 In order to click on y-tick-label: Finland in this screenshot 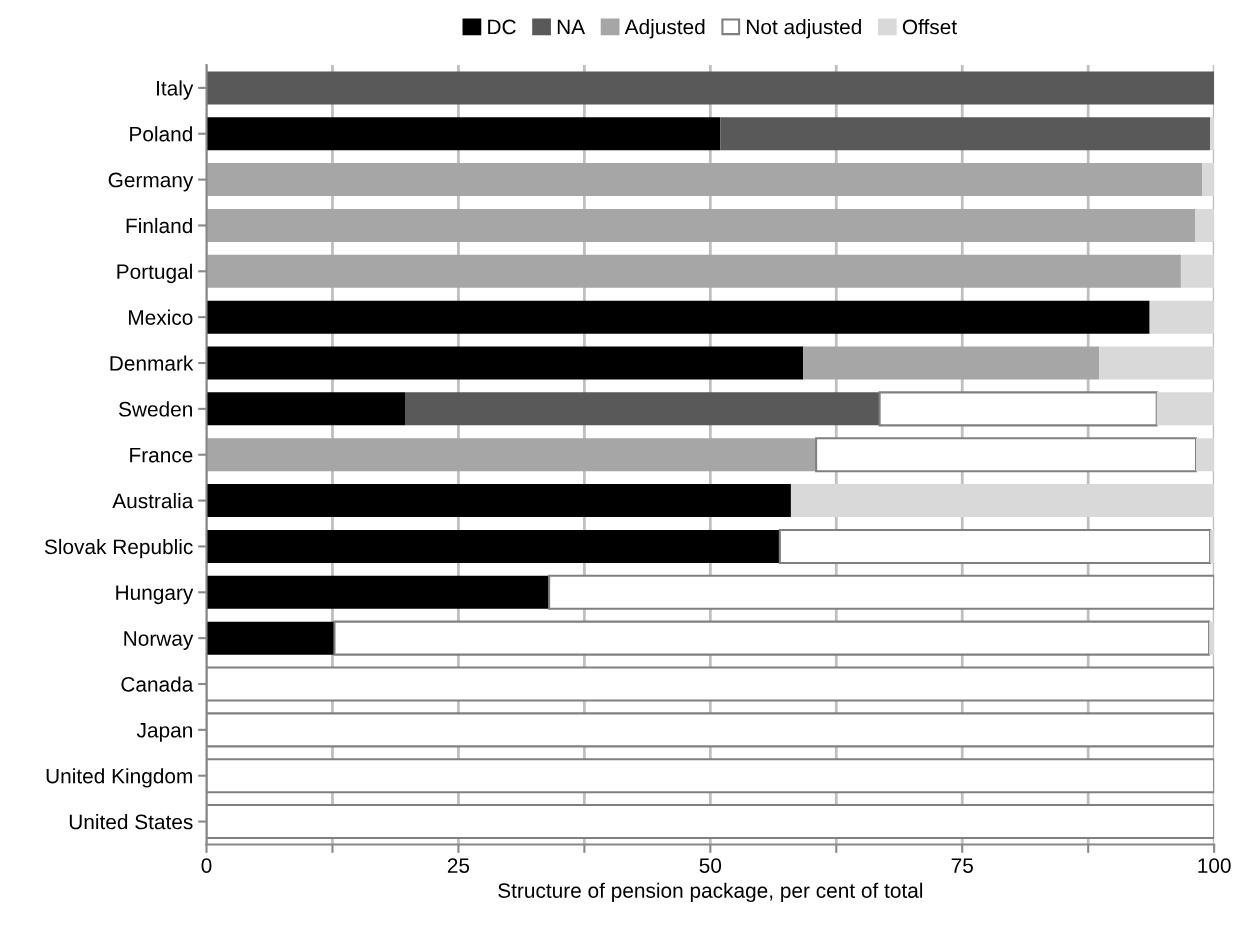, I will do `click(159, 225)`.